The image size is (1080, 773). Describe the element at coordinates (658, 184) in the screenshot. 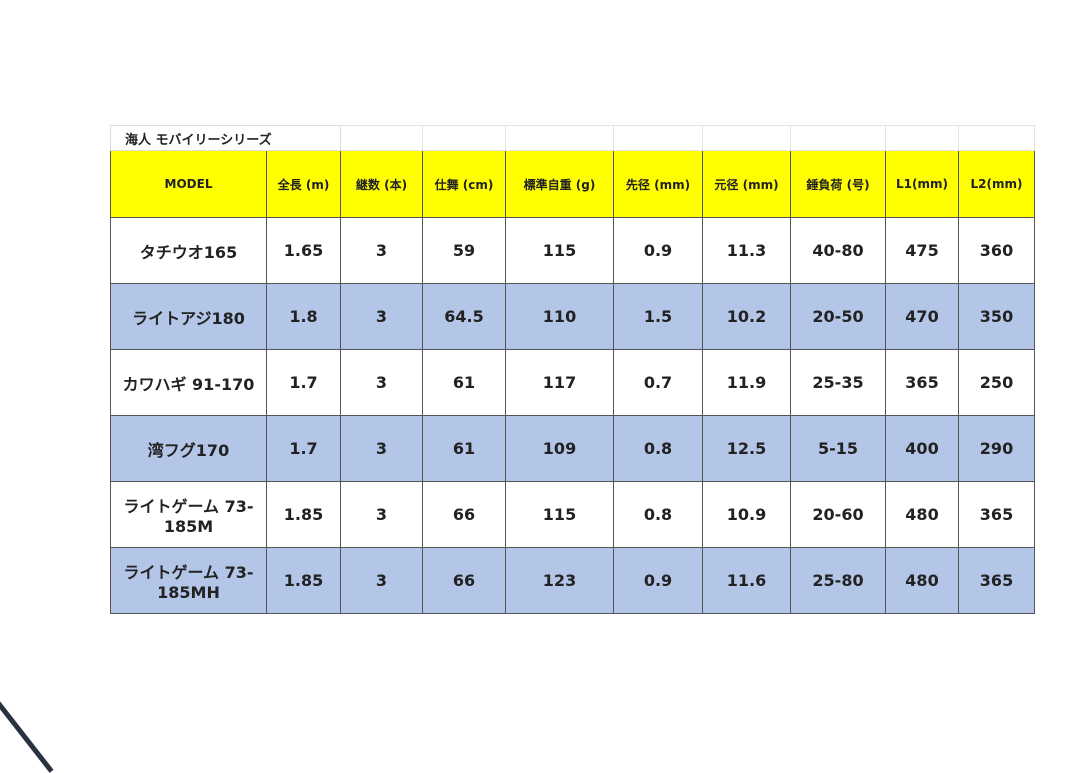

I see `column-header: 先径 (mm)` at that location.